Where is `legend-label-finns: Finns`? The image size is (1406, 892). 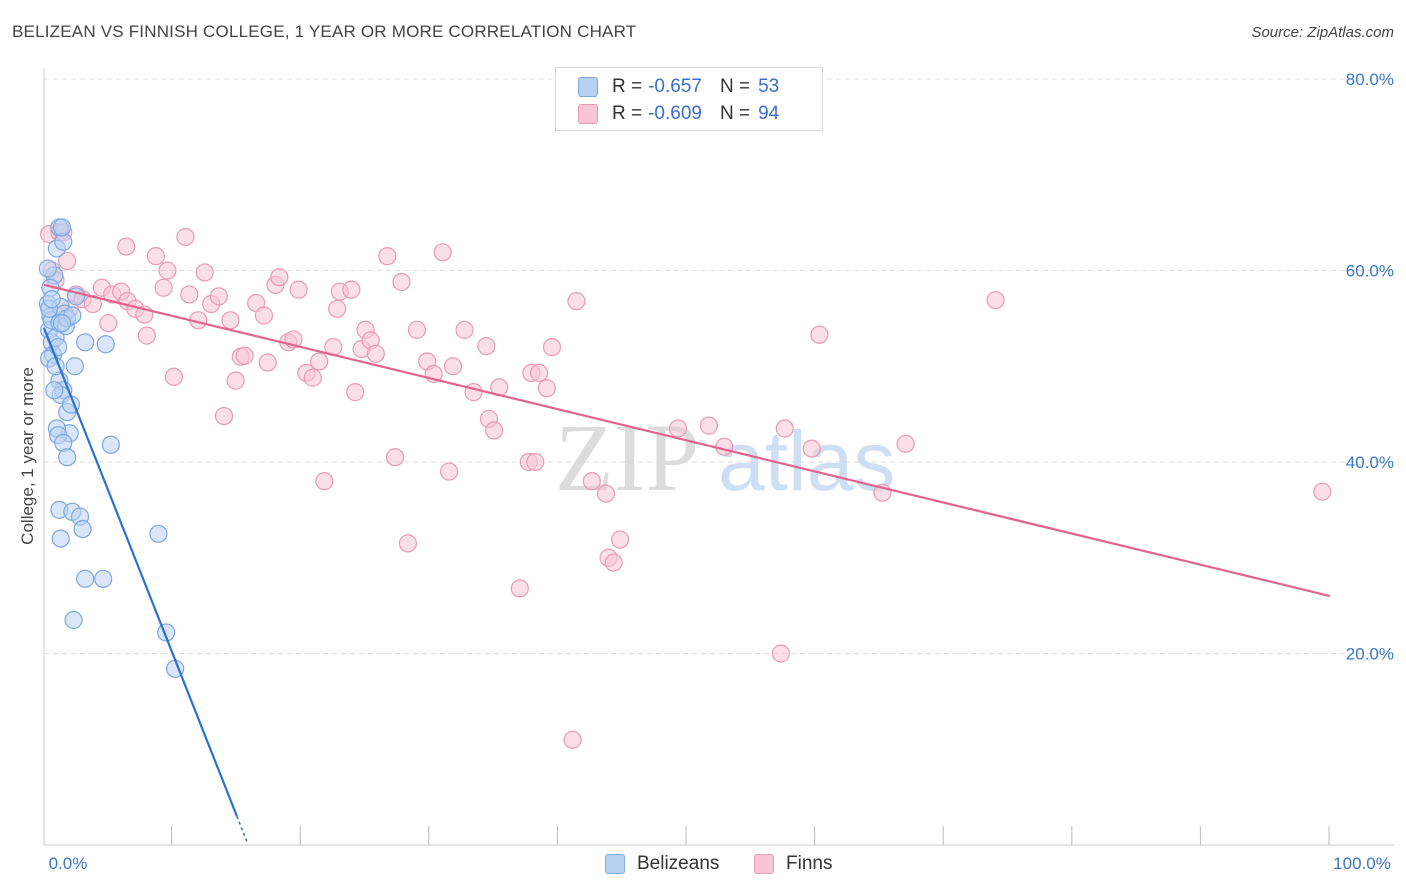 legend-label-finns: Finns is located at coordinates (809, 863).